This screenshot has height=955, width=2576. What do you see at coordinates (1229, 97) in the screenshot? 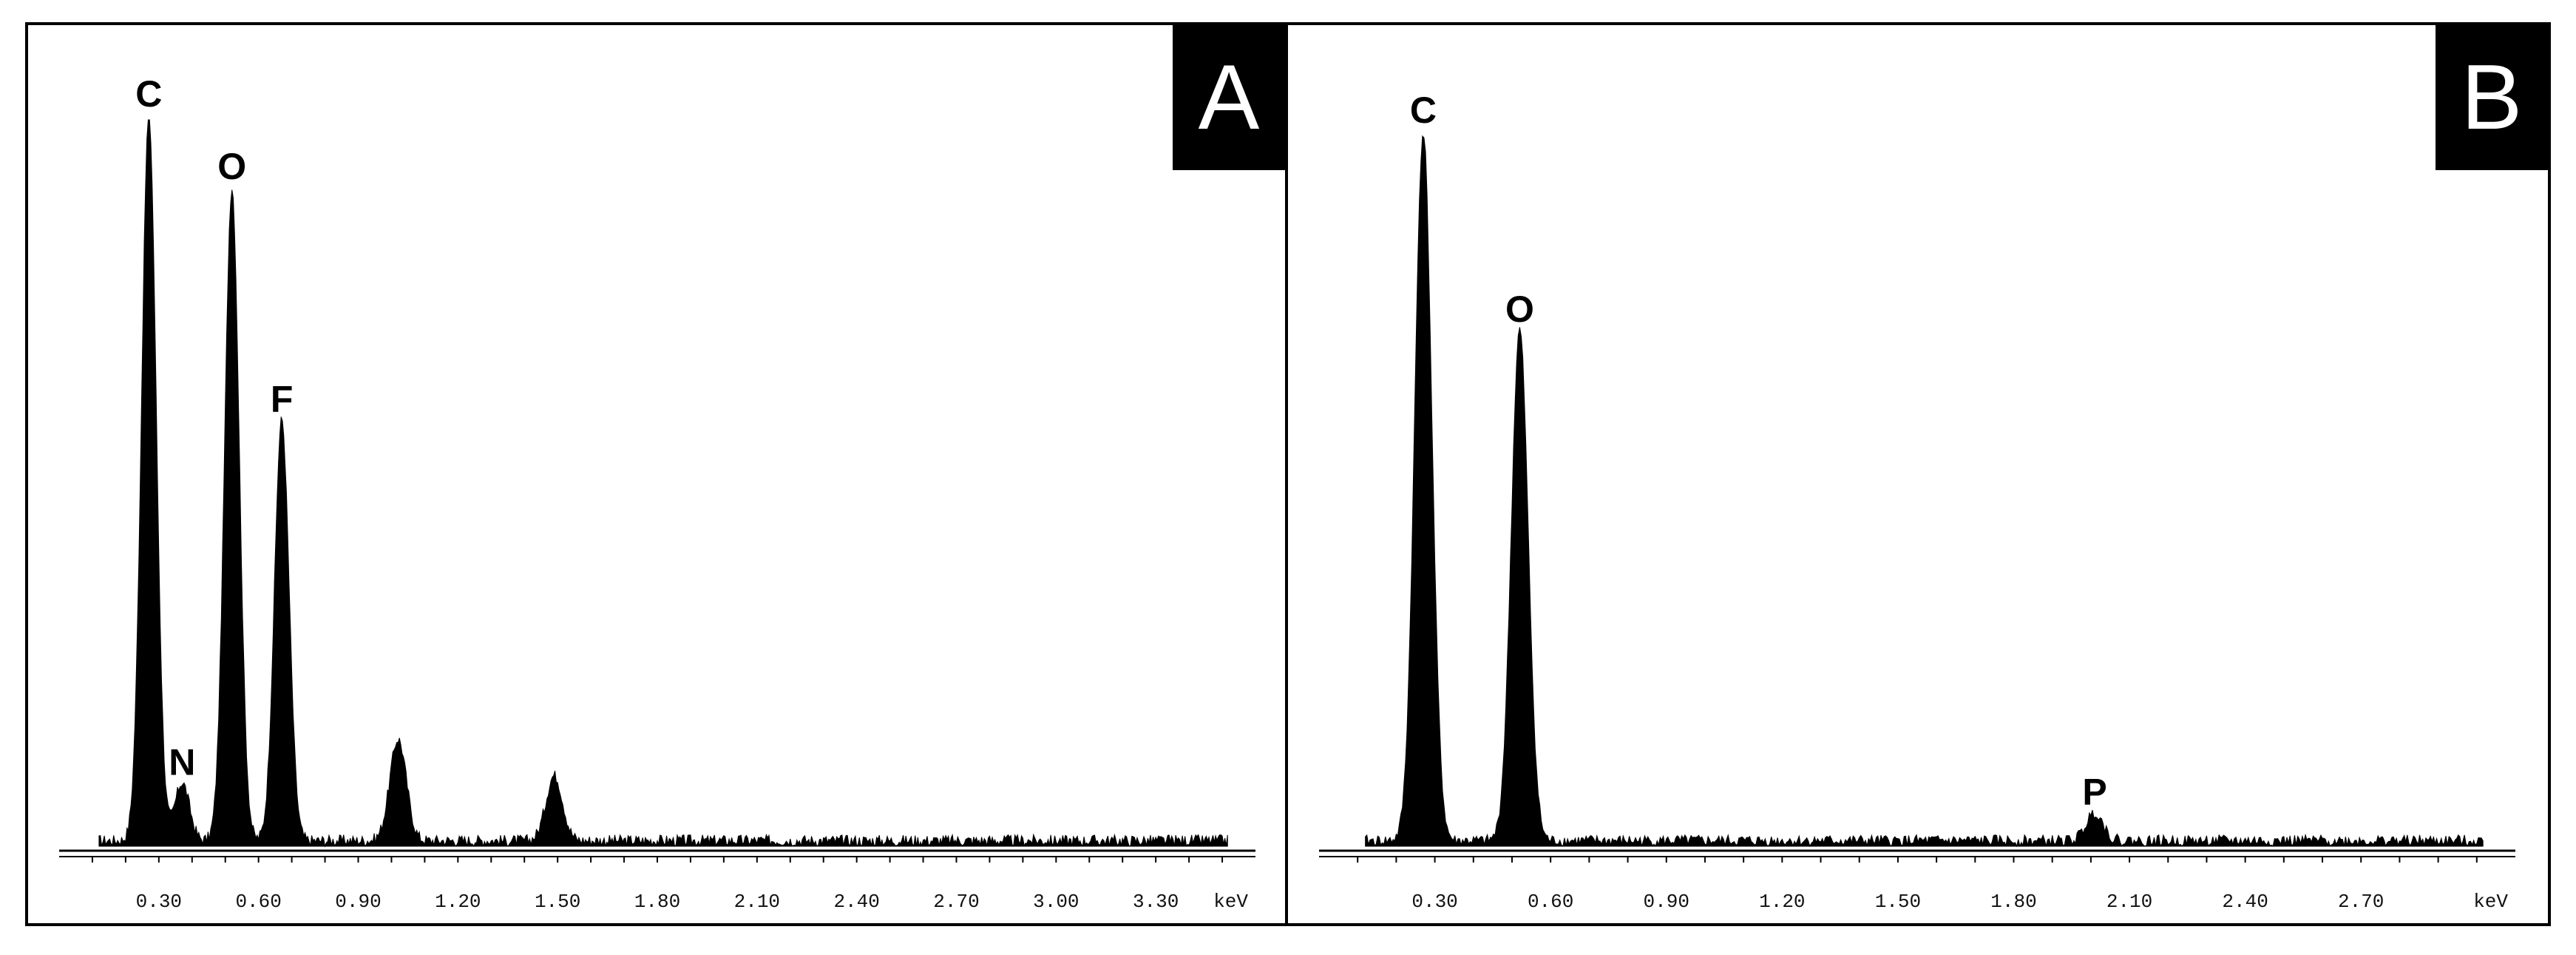
I see `panel-label-a: A` at bounding box center [1229, 97].